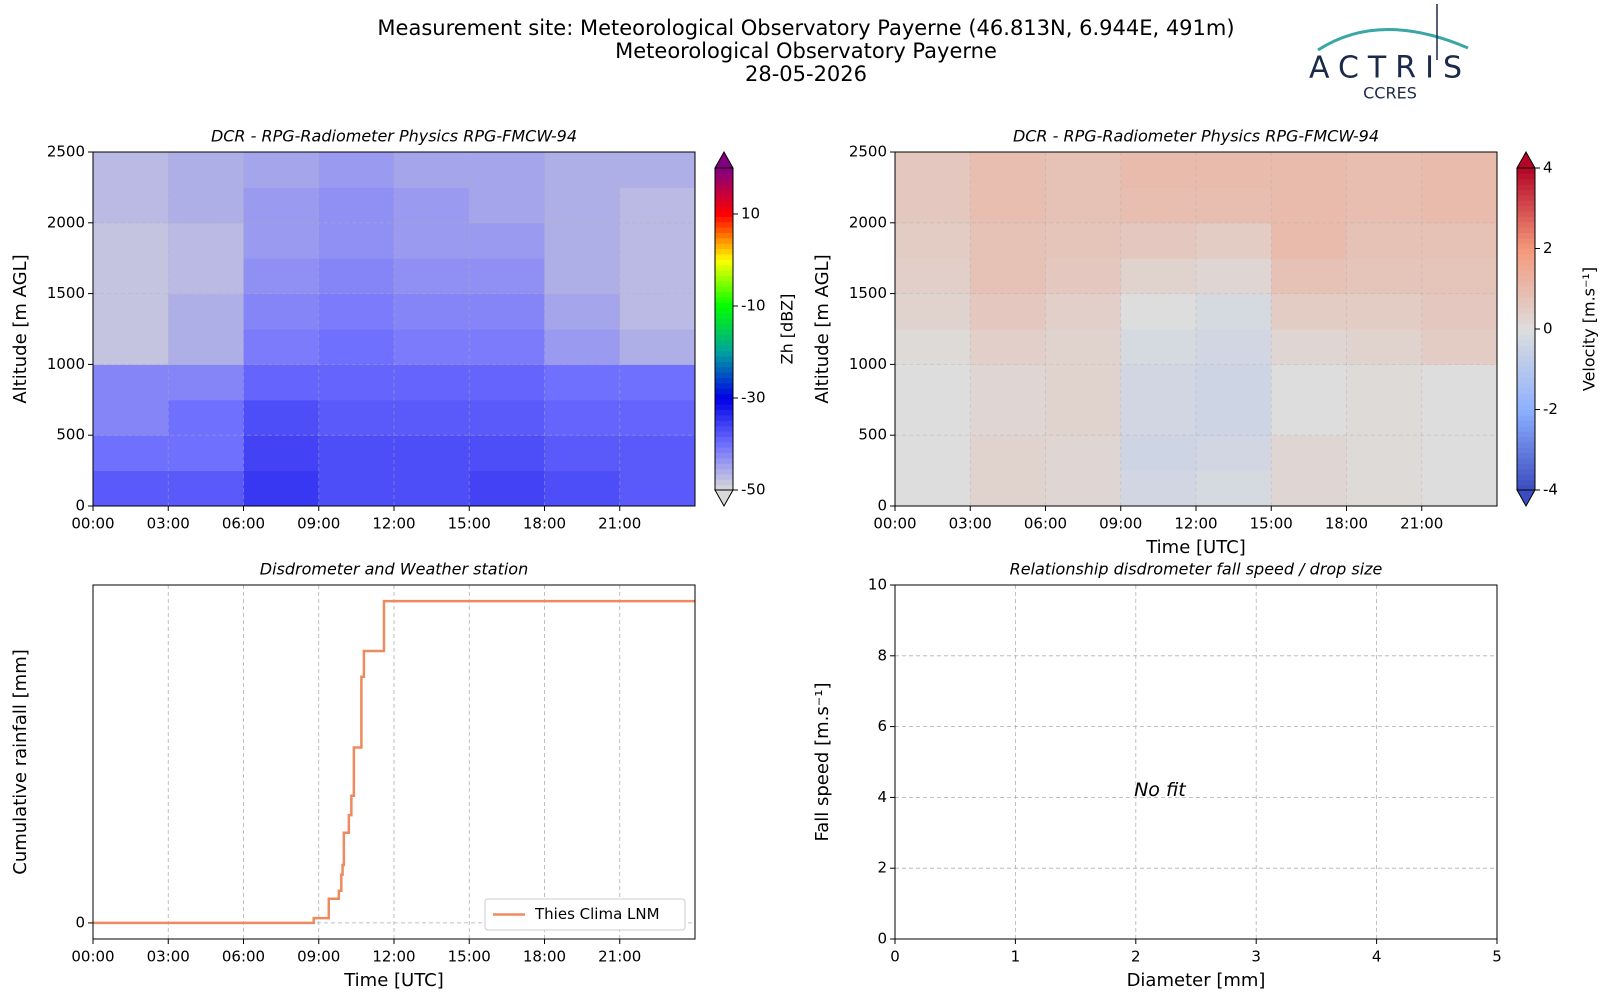 The height and width of the screenshot is (1000, 1600). Describe the element at coordinates (168, 524) in the screenshot. I see `x-tick-label: 03:00` at that location.